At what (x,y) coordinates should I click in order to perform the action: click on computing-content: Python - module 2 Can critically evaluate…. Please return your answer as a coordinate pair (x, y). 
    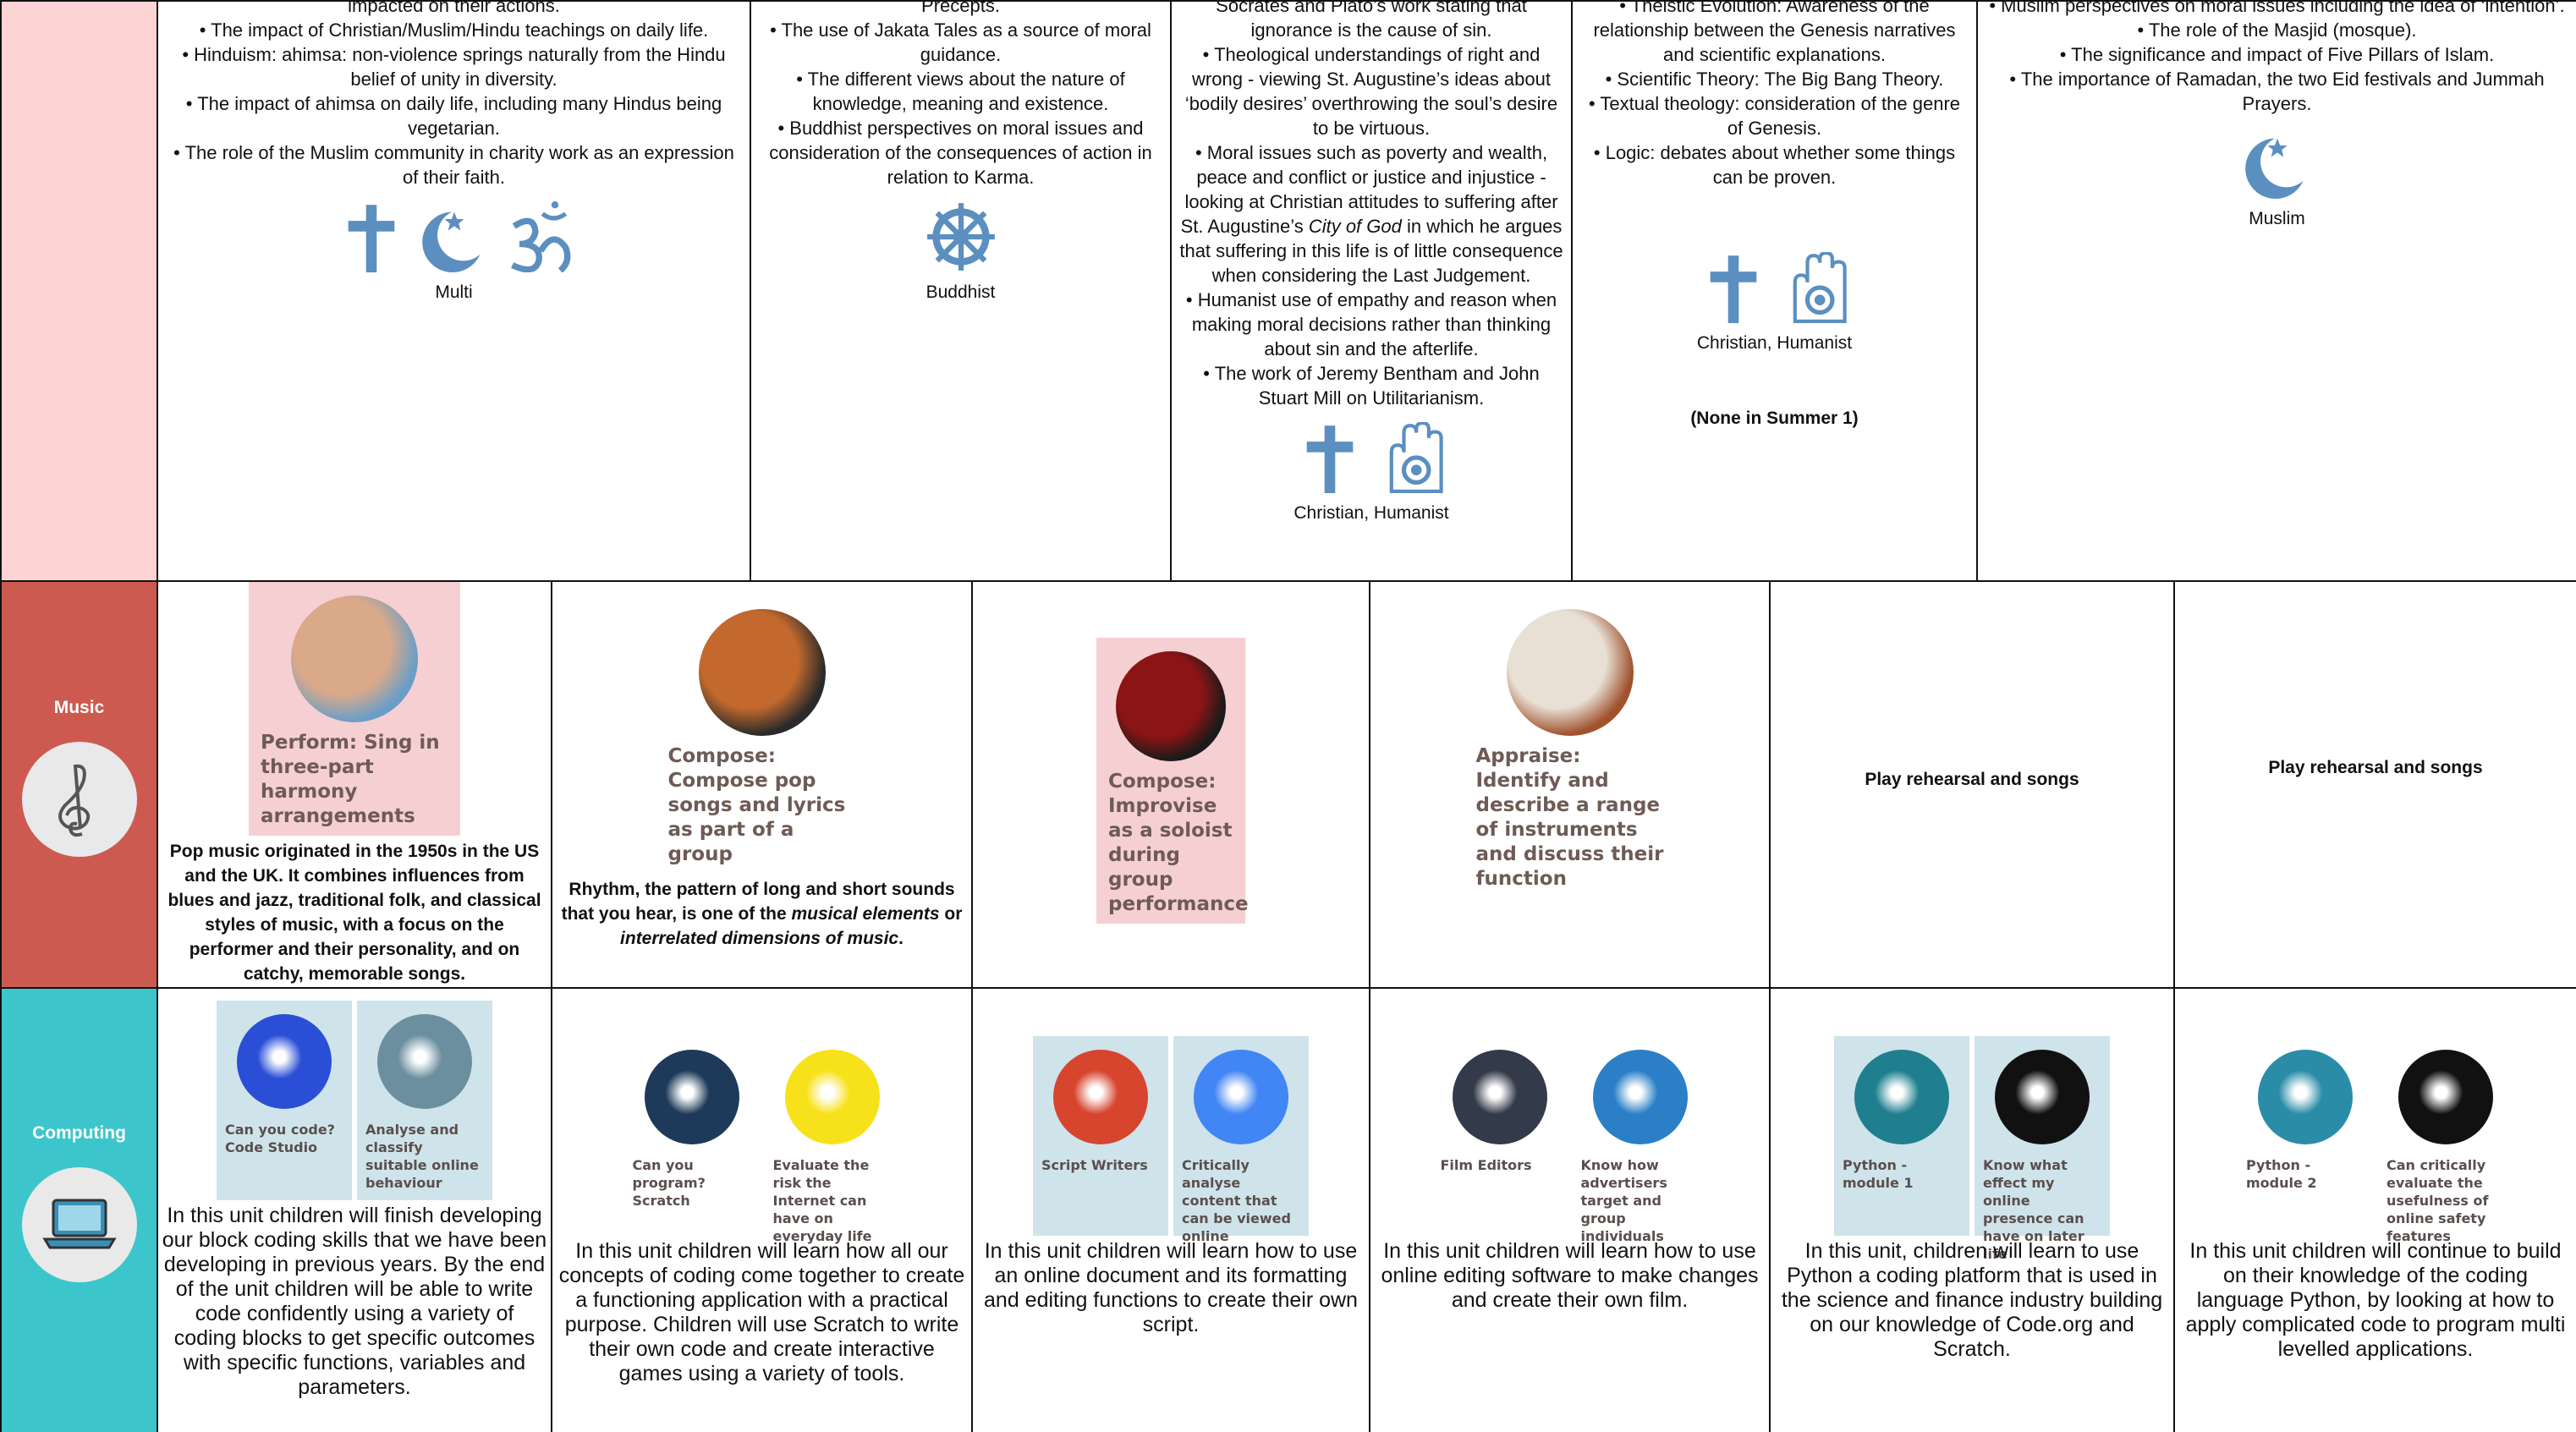
    Looking at the image, I should click on (2375, 1210).